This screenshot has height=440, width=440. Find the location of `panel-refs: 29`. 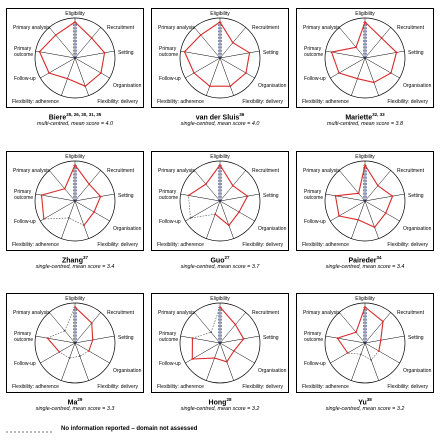

panel-refs: 29 is located at coordinates (80, 399).